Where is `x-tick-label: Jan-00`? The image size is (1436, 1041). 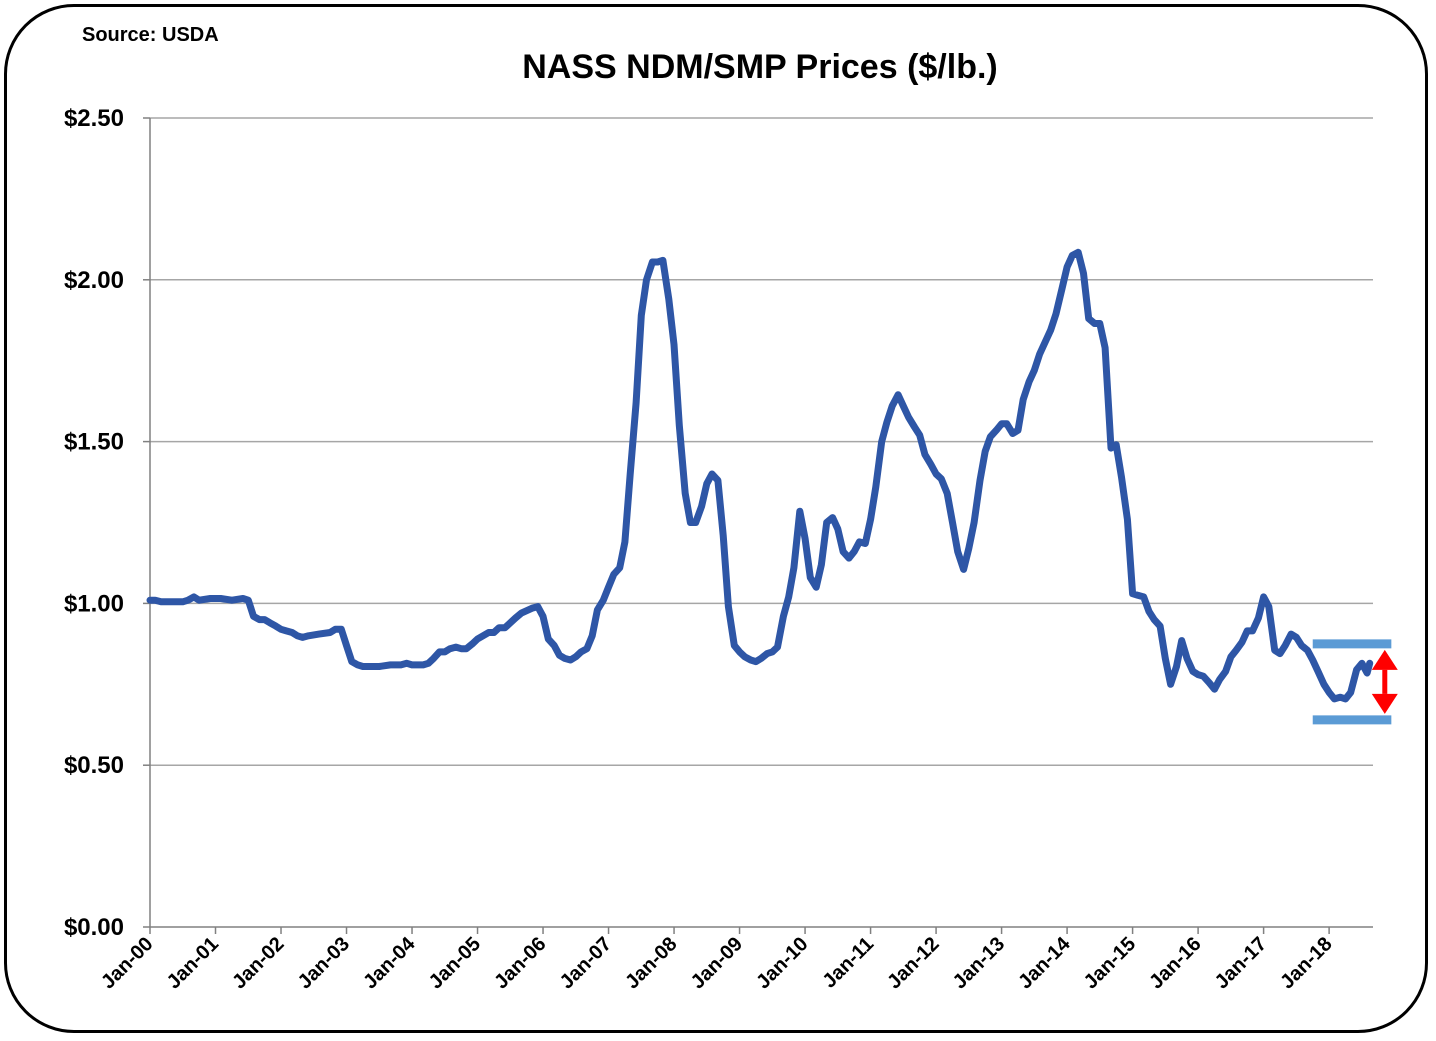
x-tick-label: Jan-00 is located at coordinates (127, 963).